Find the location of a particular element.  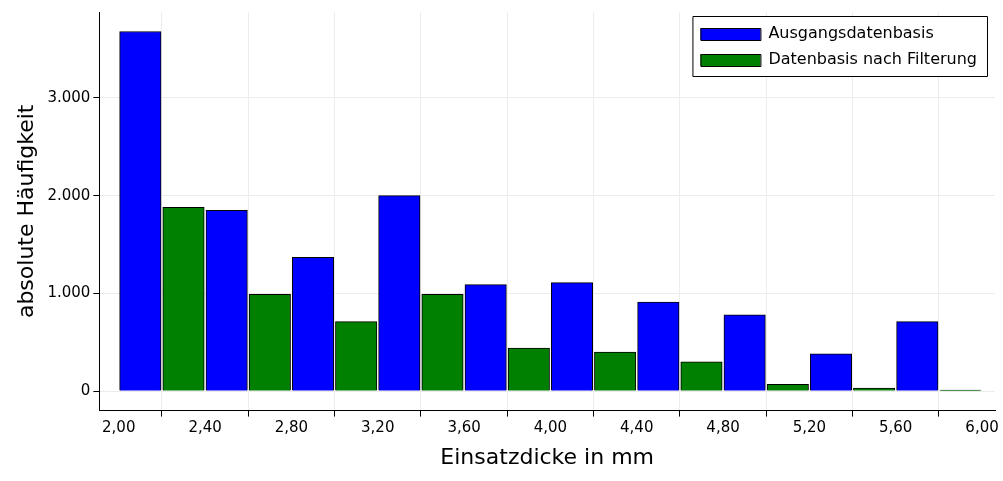

x-axis-title: Einsatzdicke in mm is located at coordinates (547, 456).